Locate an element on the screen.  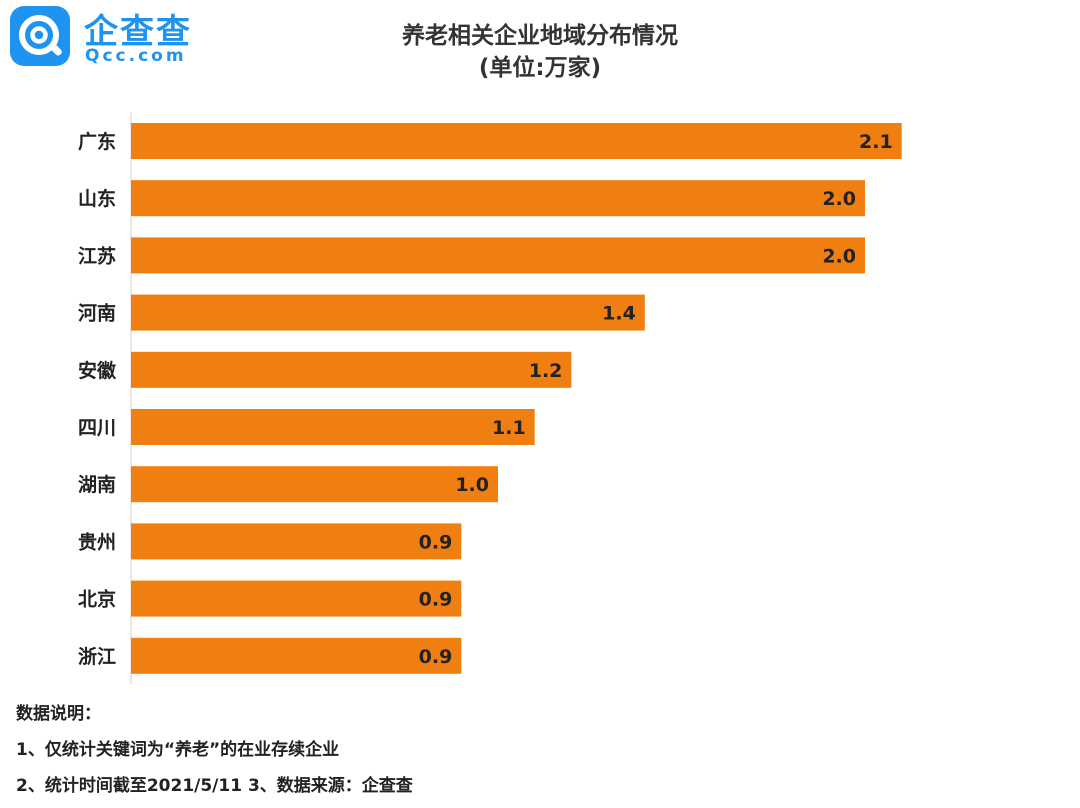
qcc-logo: 企查查 Qcc.com is located at coordinates (105, 38).